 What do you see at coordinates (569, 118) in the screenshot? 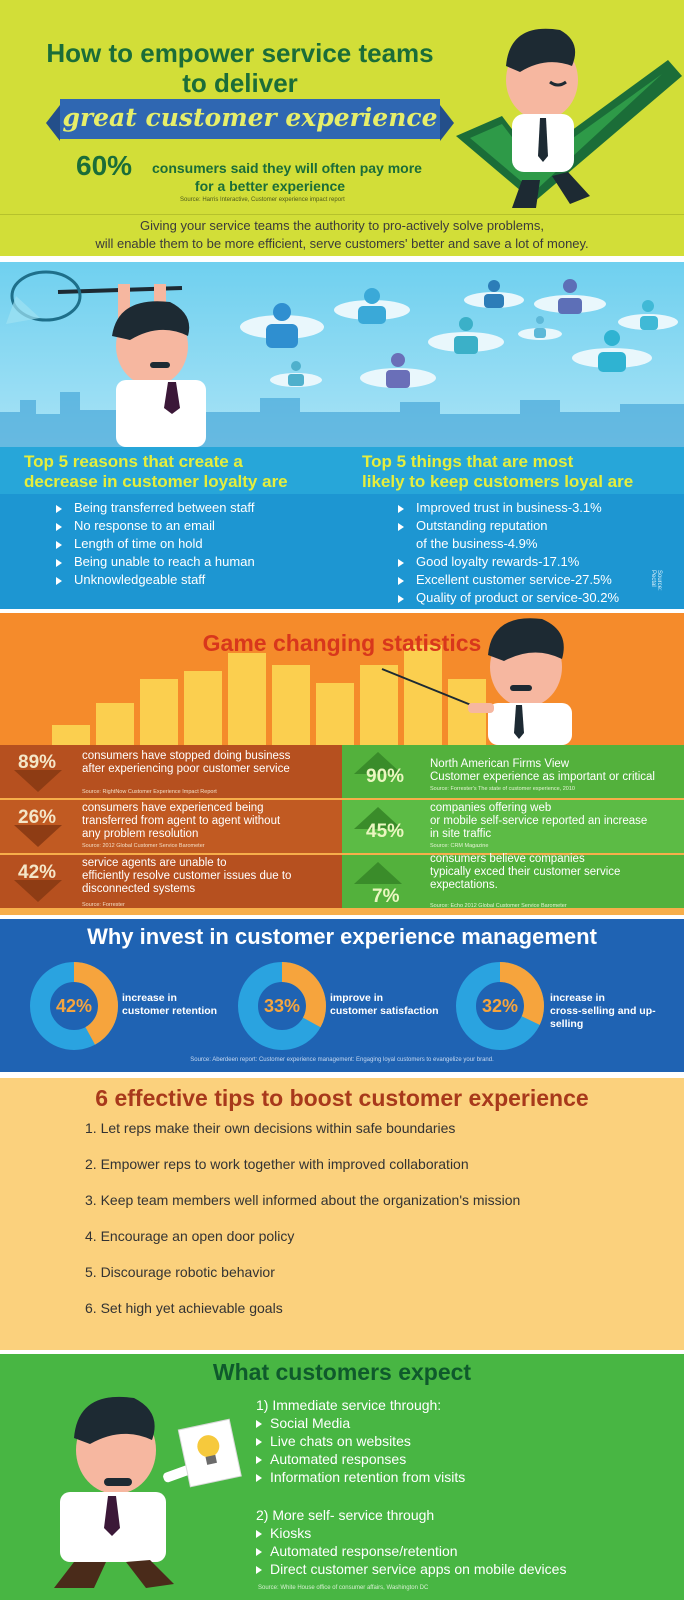
I see `checkmark-businessman-illustration` at bounding box center [569, 118].